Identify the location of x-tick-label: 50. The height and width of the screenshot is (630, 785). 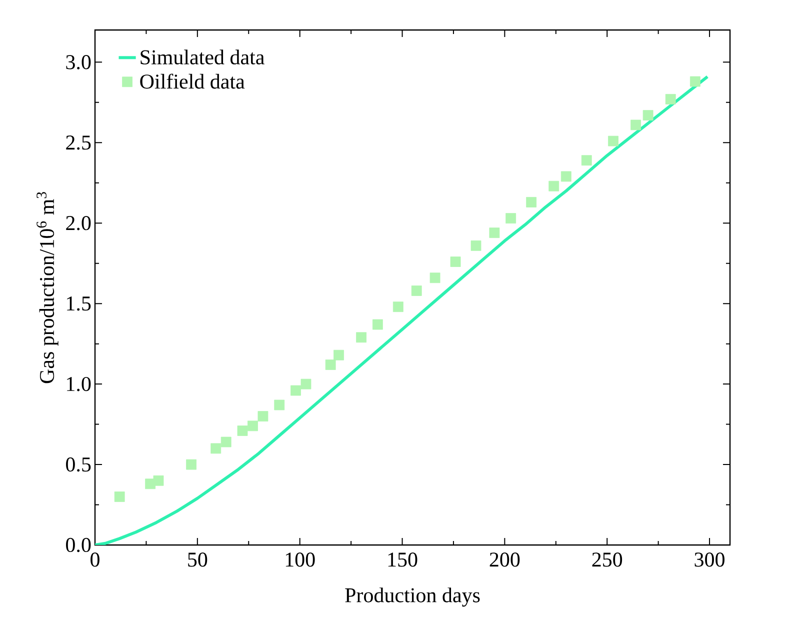
(198, 559).